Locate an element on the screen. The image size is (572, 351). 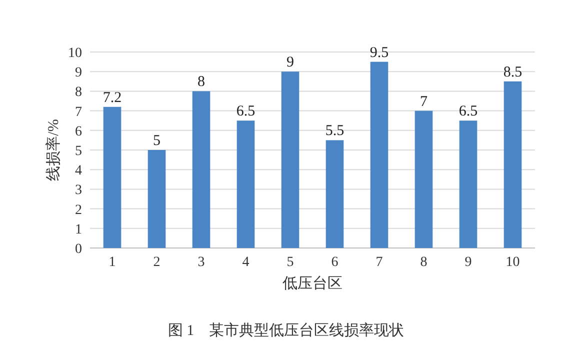
x-tick-label: 10 is located at coordinates (513, 262).